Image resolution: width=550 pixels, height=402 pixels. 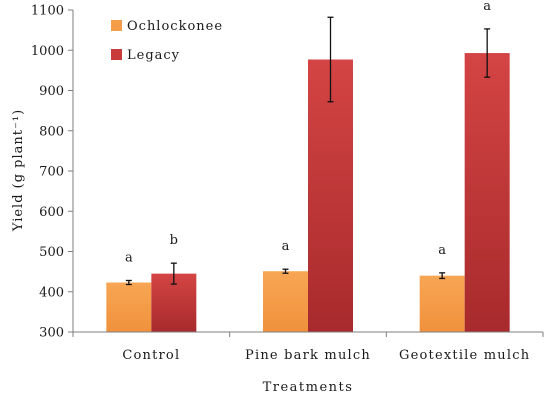 I want to click on y-tick-label: 500, so click(x=51, y=252).